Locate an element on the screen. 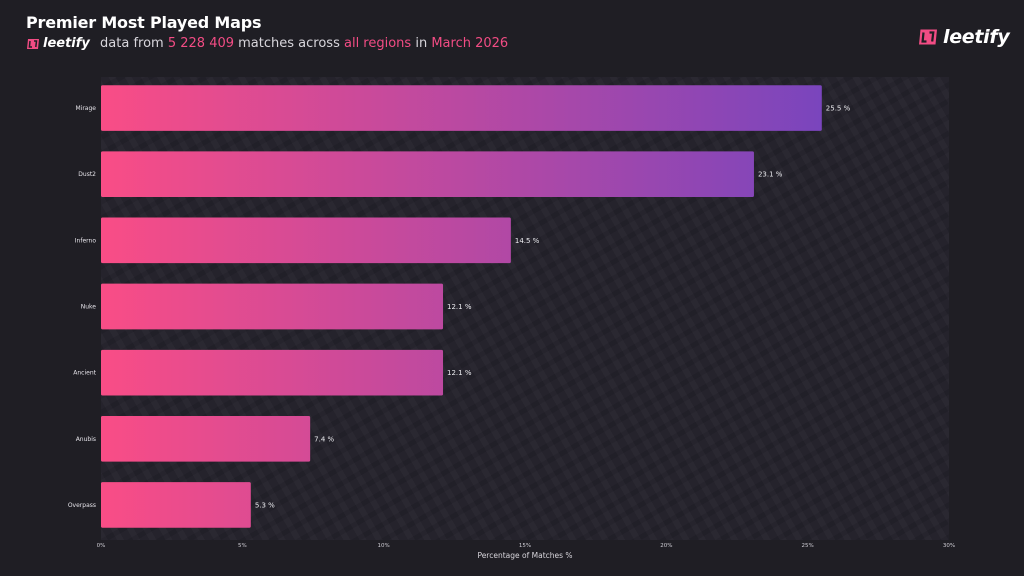  subtitle-in: in is located at coordinates (421, 43).